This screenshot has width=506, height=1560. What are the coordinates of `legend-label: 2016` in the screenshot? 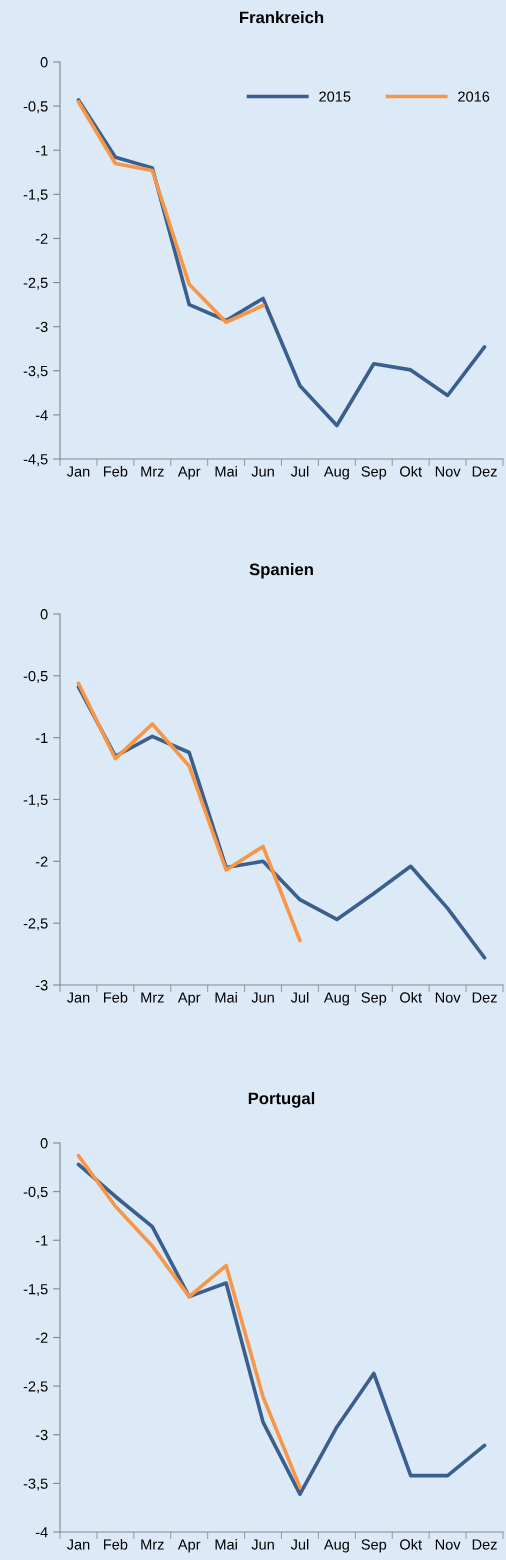 It's located at (474, 96).